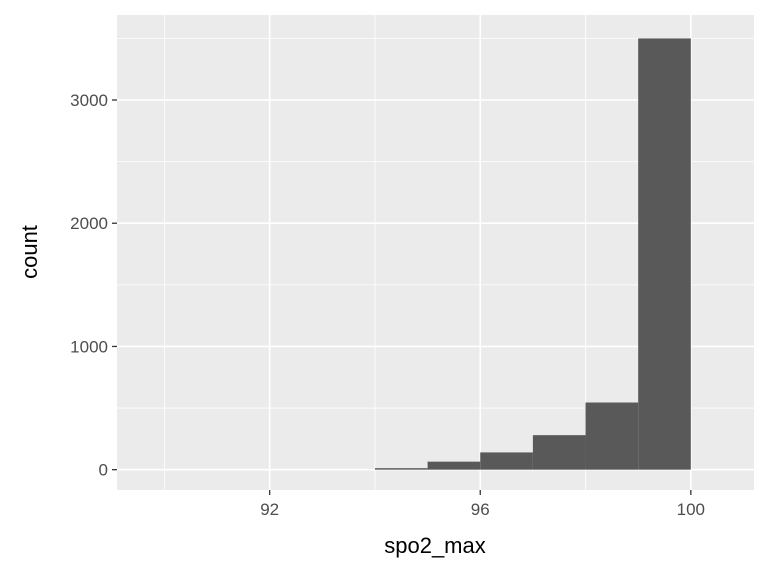 Image resolution: width=768 pixels, height=576 pixels. Describe the element at coordinates (480, 509) in the screenshot. I see `x-tick-label: 96` at that location.